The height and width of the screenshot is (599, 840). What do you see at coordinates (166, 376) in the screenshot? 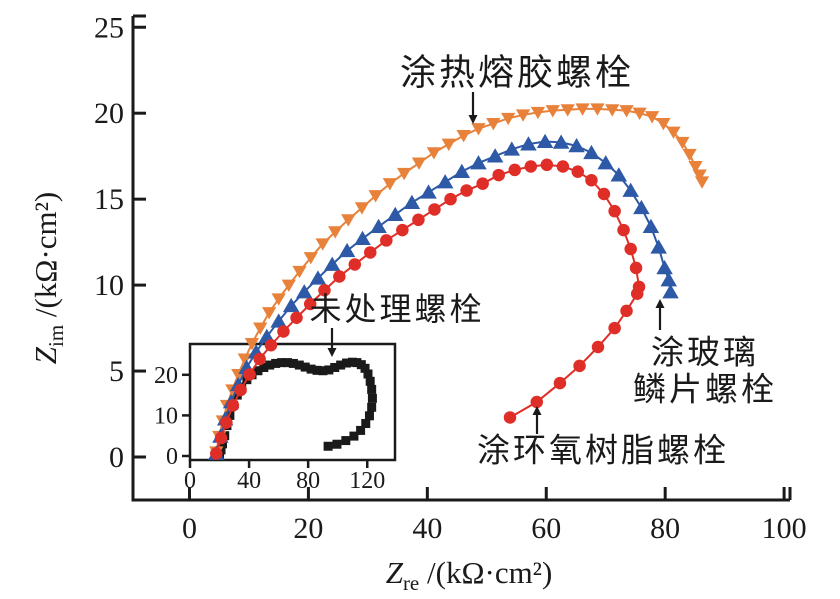
I see `inset-y-tick-label: 20` at bounding box center [166, 376].